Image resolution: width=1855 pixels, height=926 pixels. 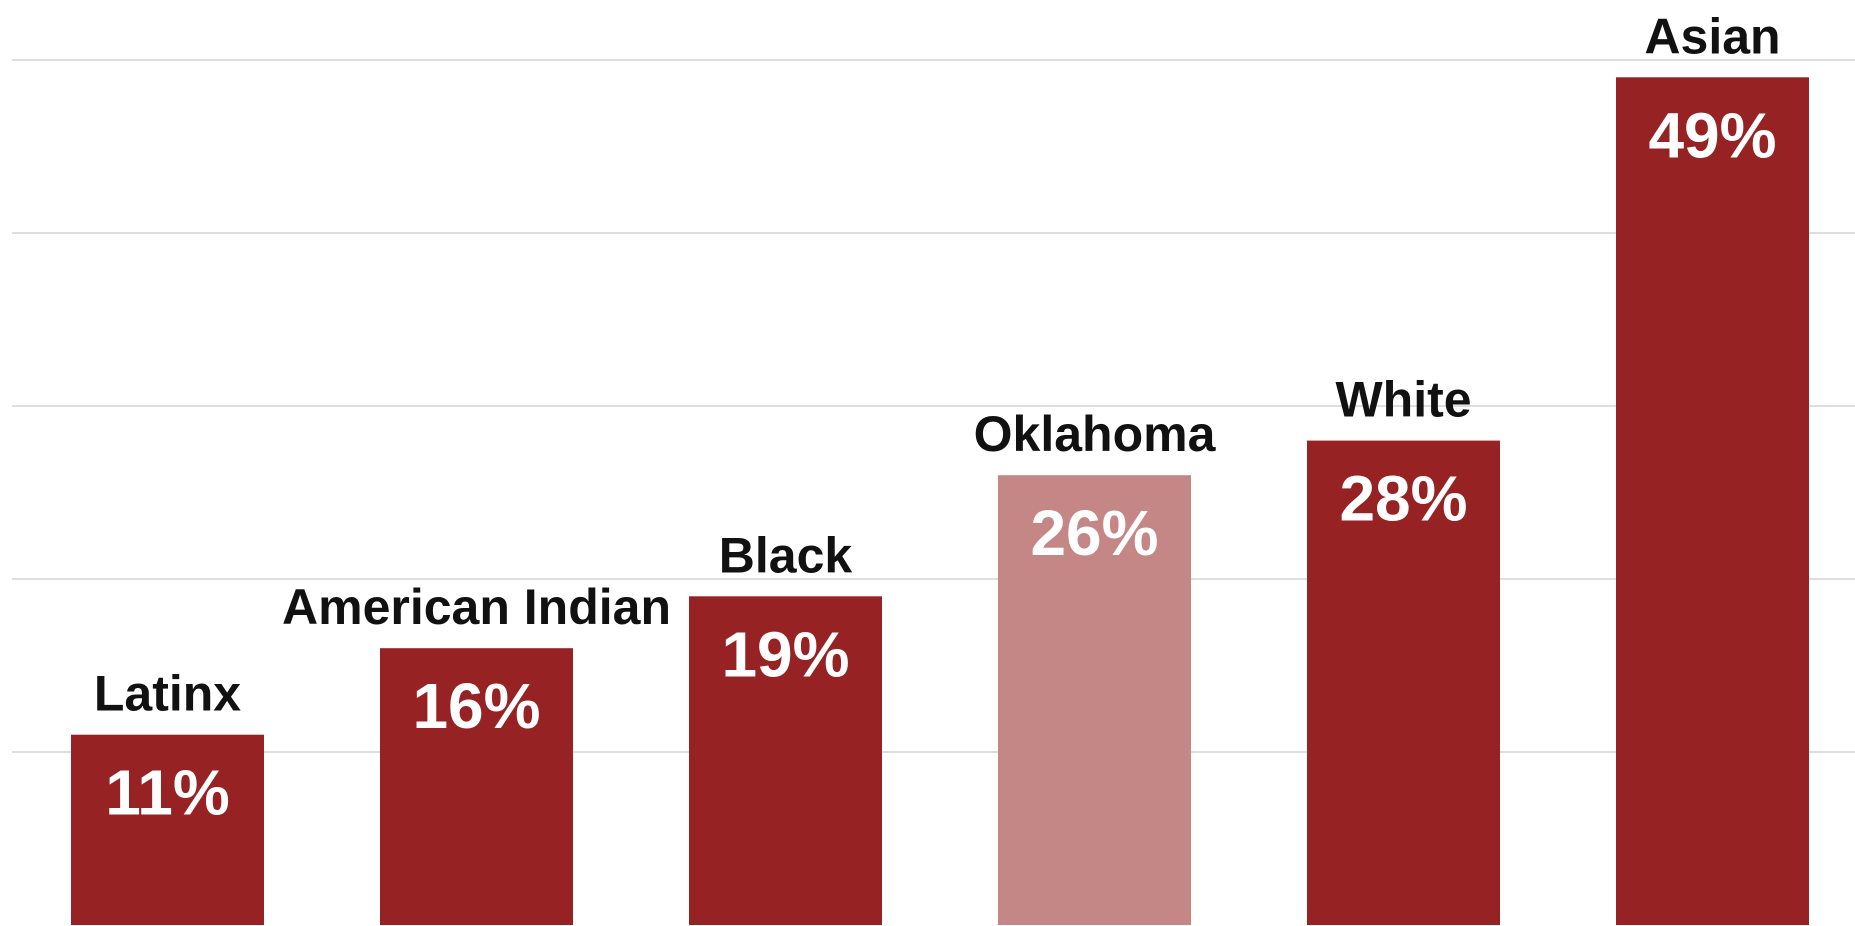 I want to click on bar-black, so click(x=785, y=760).